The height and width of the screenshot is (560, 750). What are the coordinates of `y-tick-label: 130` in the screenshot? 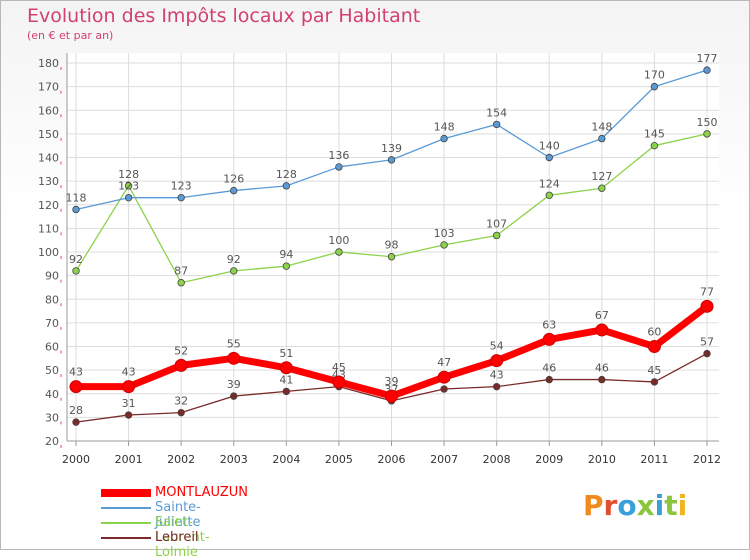 It's located at (48, 181).